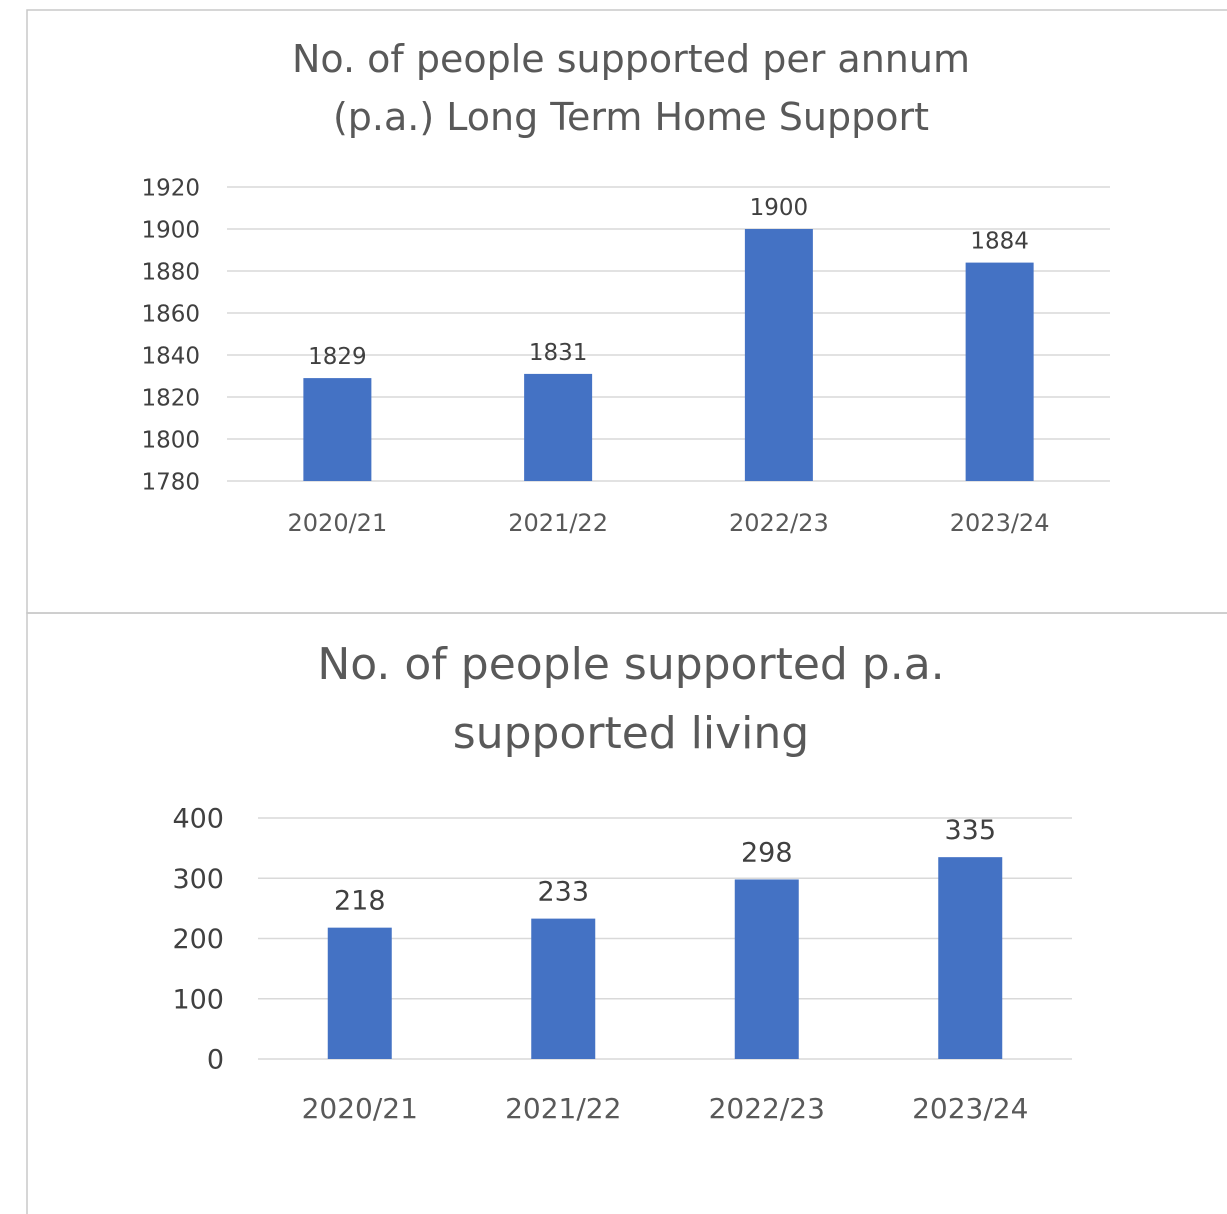  Describe the element at coordinates (631, 59) in the screenshot. I see `chart-1-title-line-1: No. of people supported per annum` at that location.